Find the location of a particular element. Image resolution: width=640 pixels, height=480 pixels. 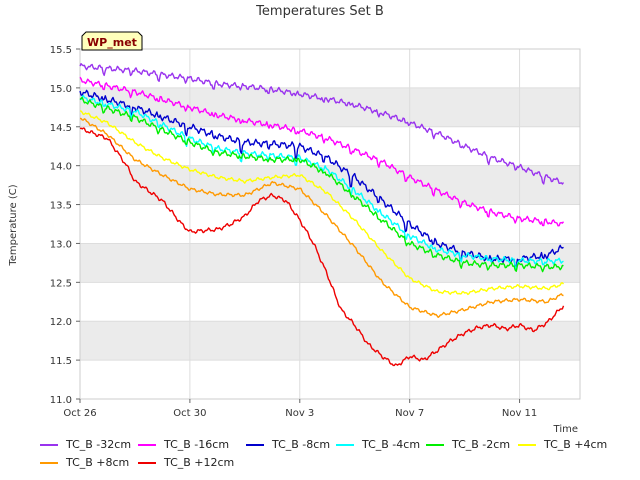

legend-item: TC_B +12cm is located at coordinates (186, 462).